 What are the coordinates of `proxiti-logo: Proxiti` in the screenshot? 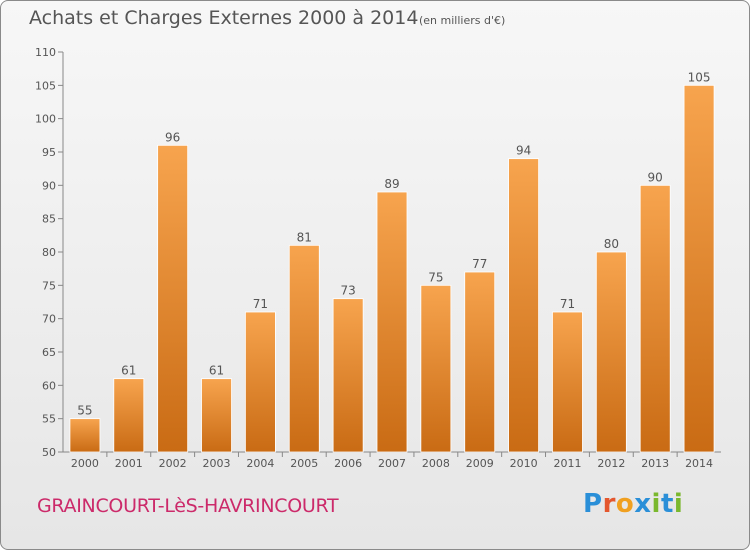 It's located at (633, 504).